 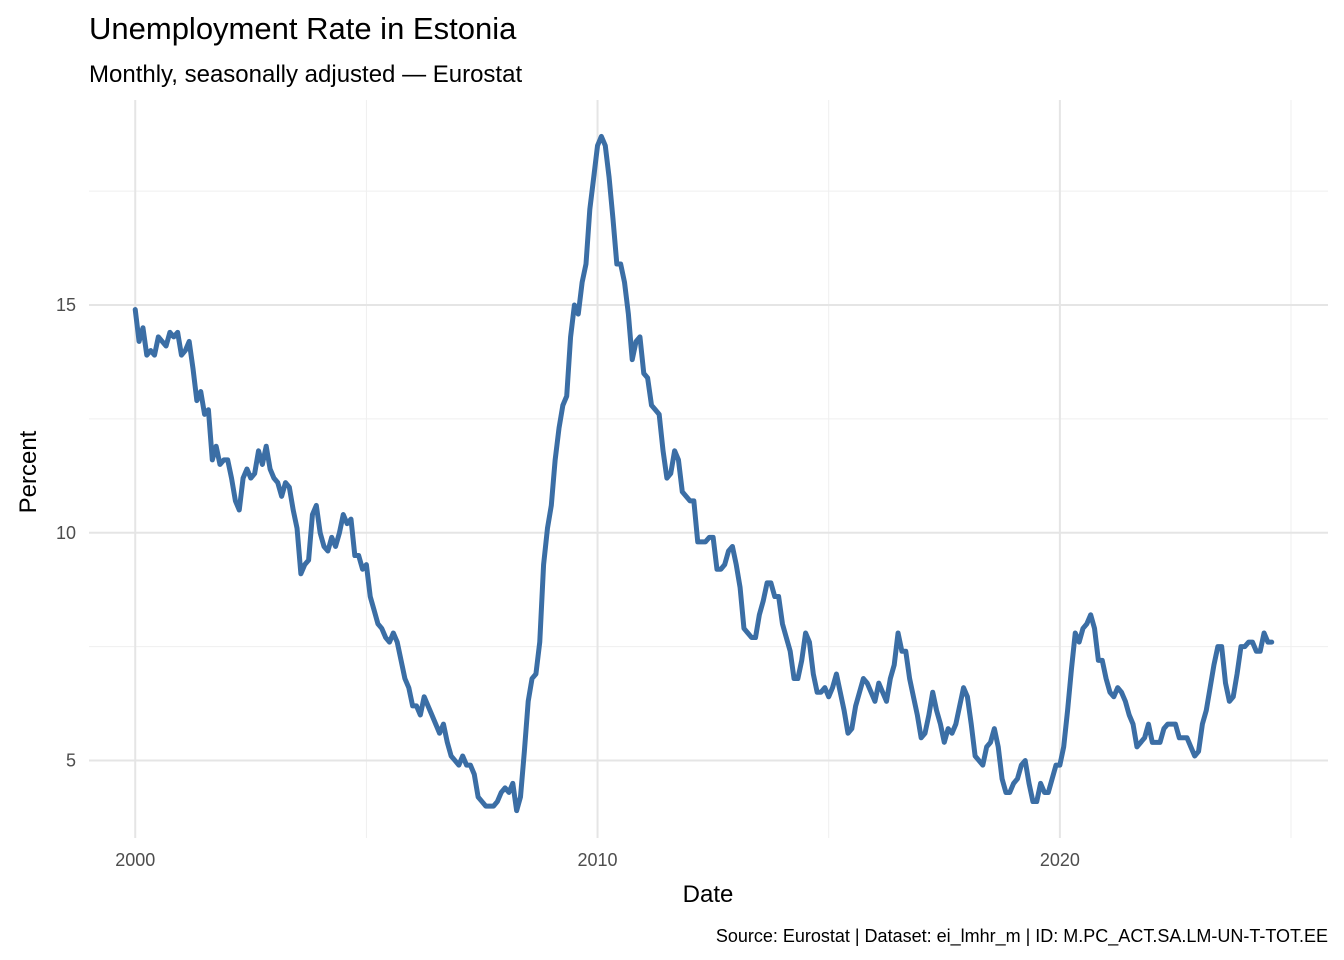 I want to click on y-tick-label: 5, so click(x=71, y=761).